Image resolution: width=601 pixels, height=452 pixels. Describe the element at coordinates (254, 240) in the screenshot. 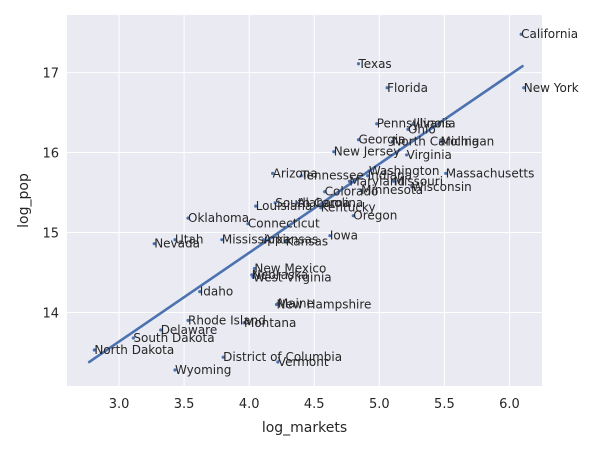

I see `point-label: Mississippi` at that location.